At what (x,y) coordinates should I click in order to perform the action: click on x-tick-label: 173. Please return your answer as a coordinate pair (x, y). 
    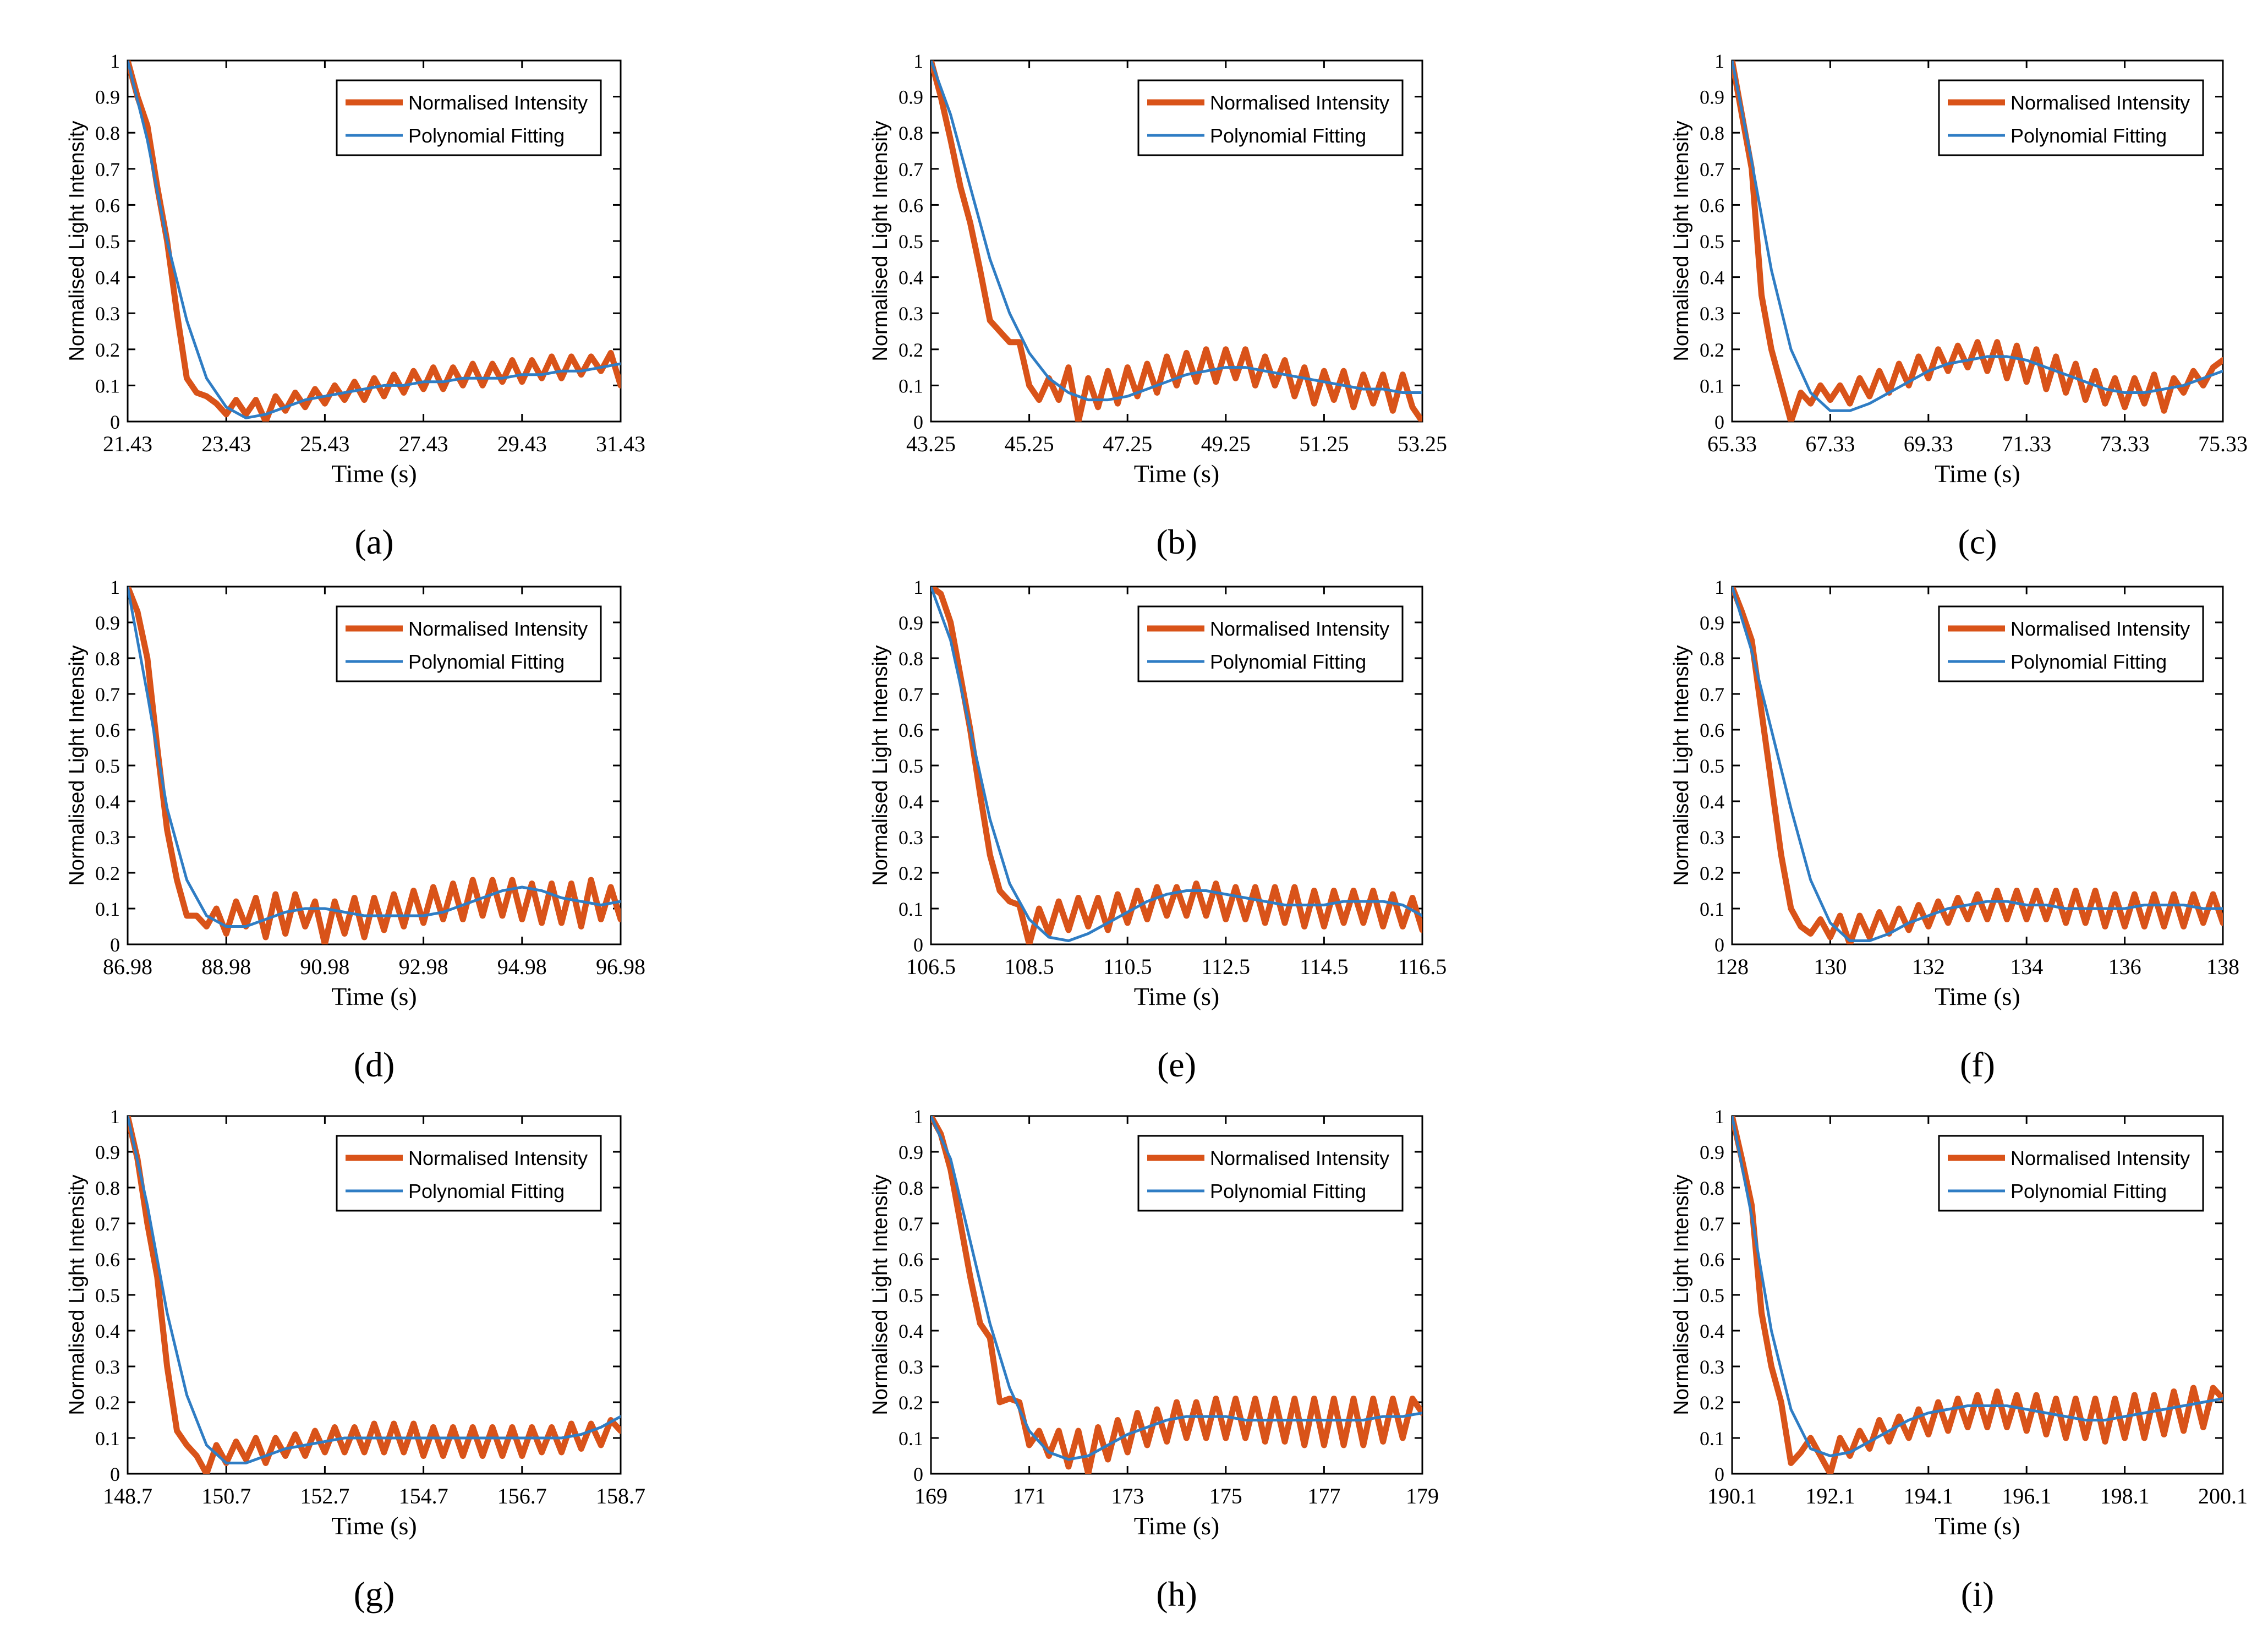
    Looking at the image, I should click on (1127, 1496).